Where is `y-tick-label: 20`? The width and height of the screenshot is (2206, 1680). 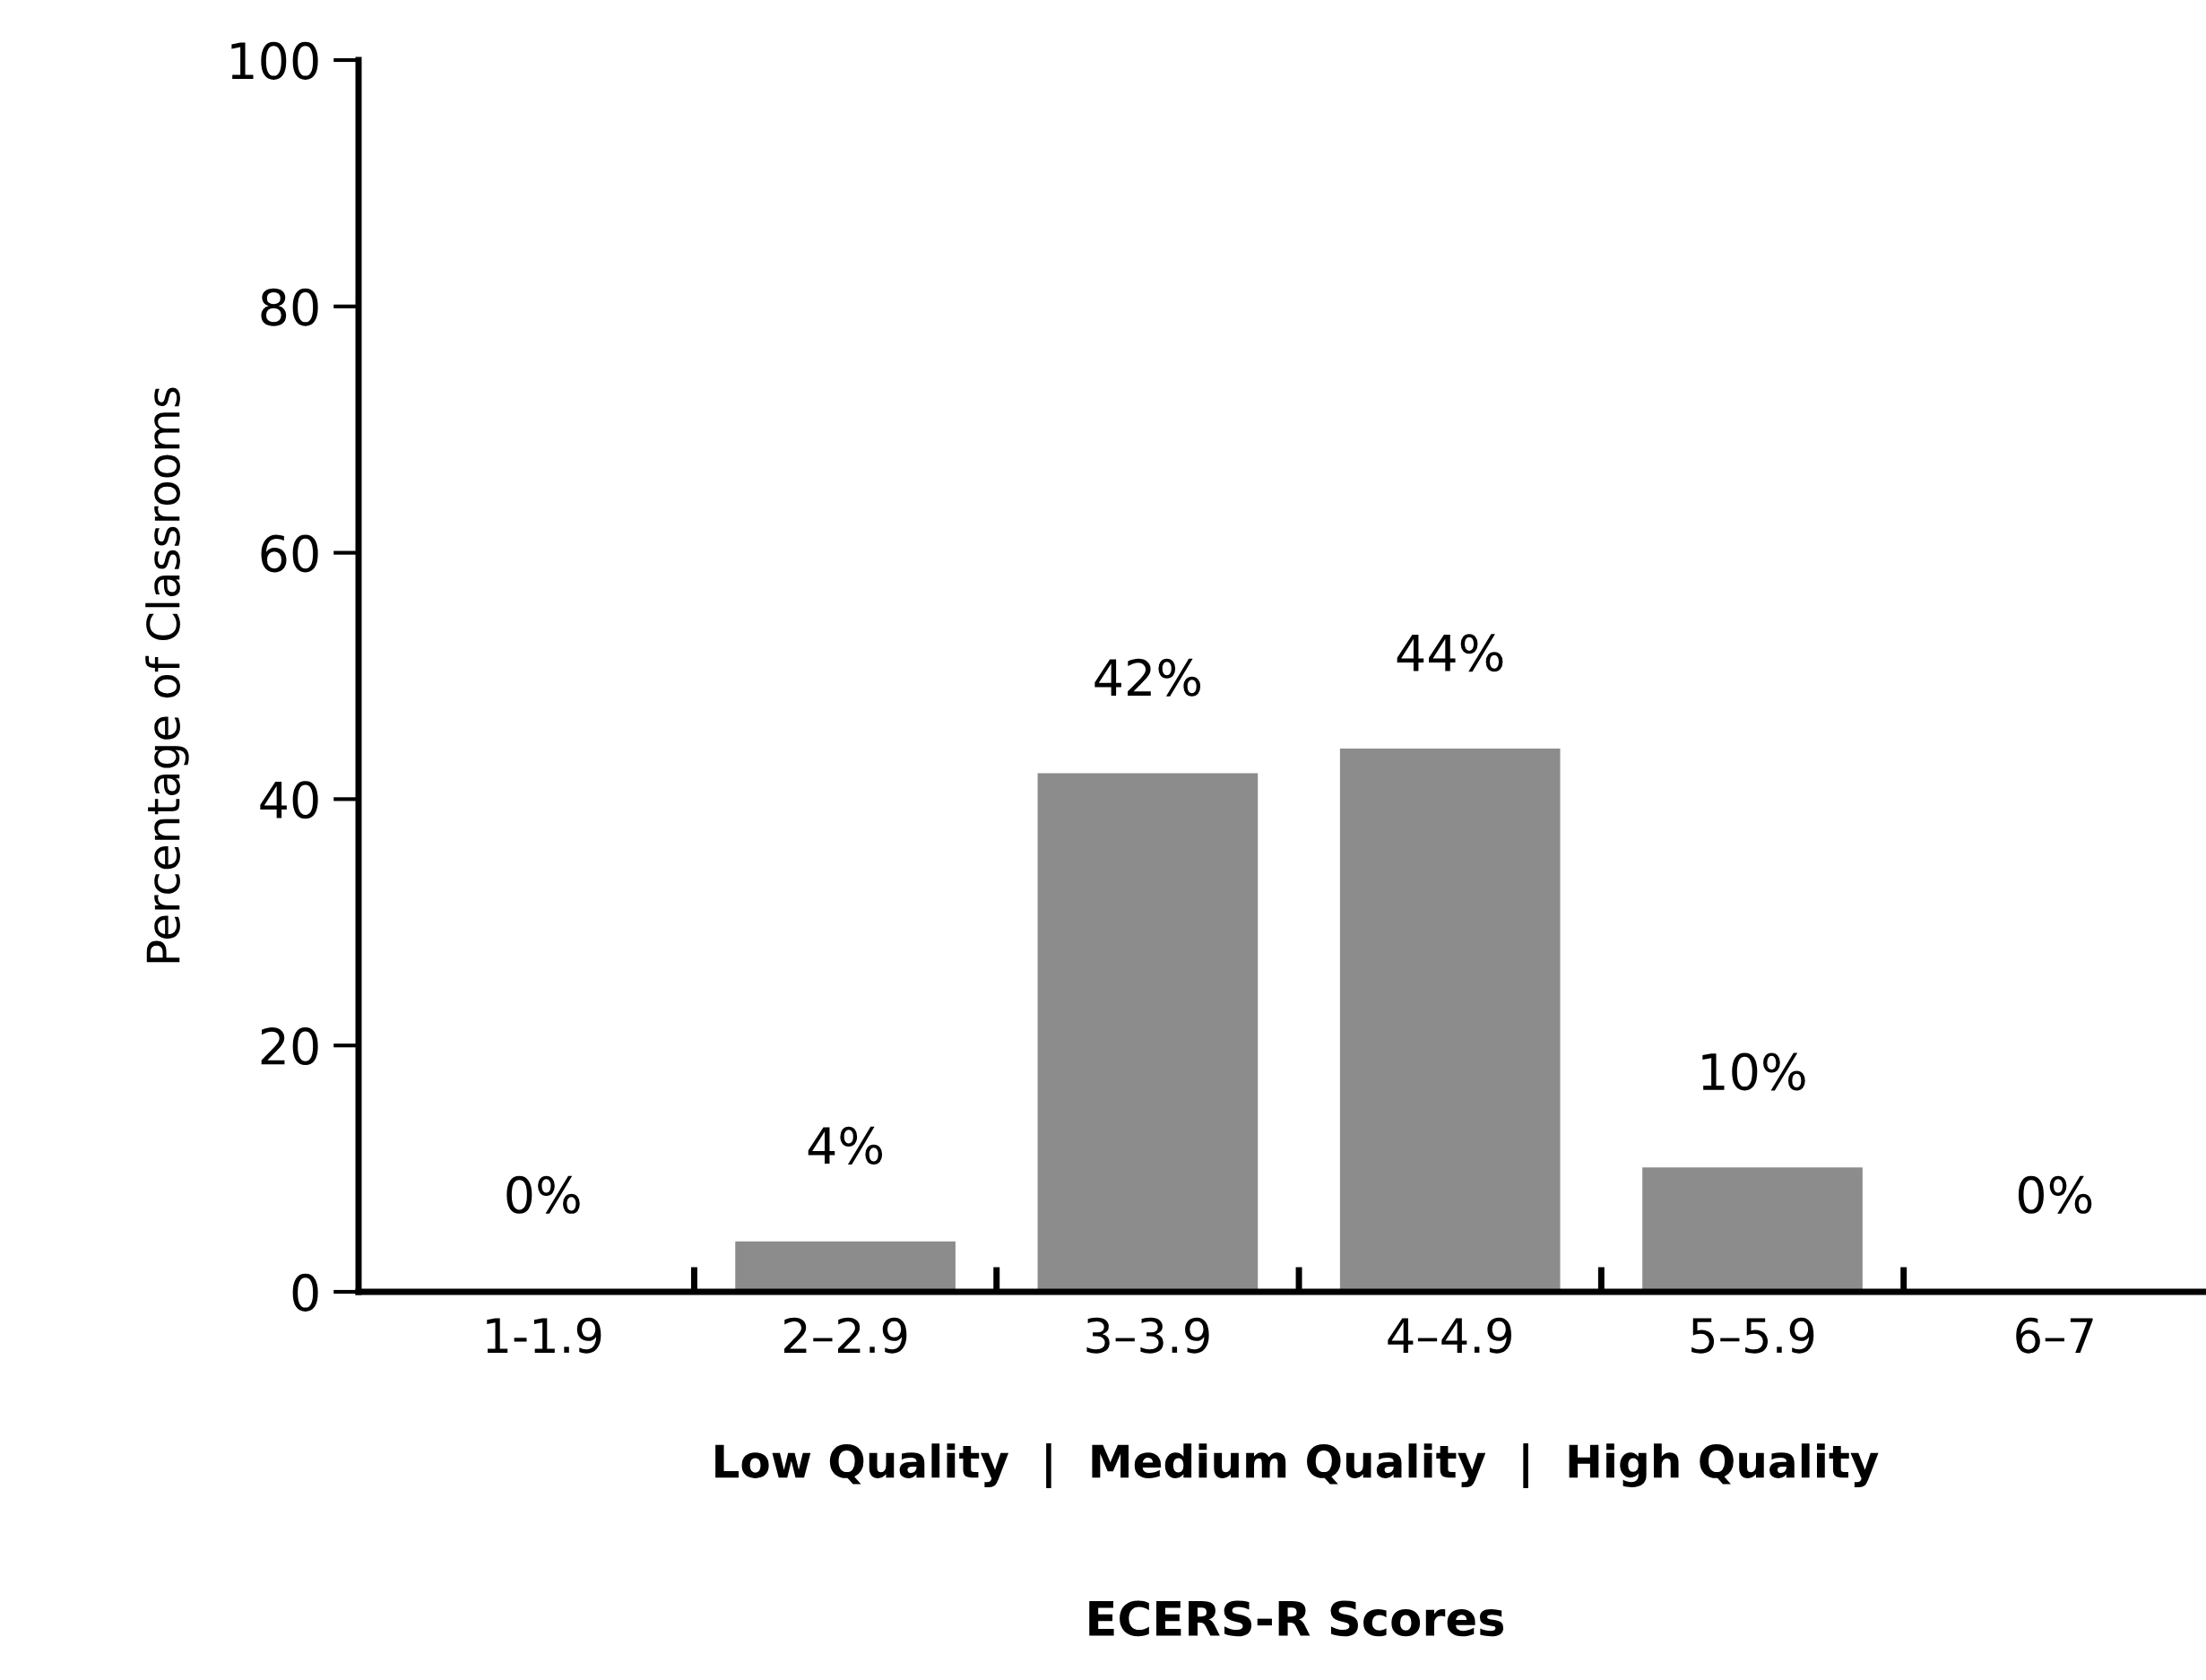
y-tick-label: 20 is located at coordinates (289, 1046).